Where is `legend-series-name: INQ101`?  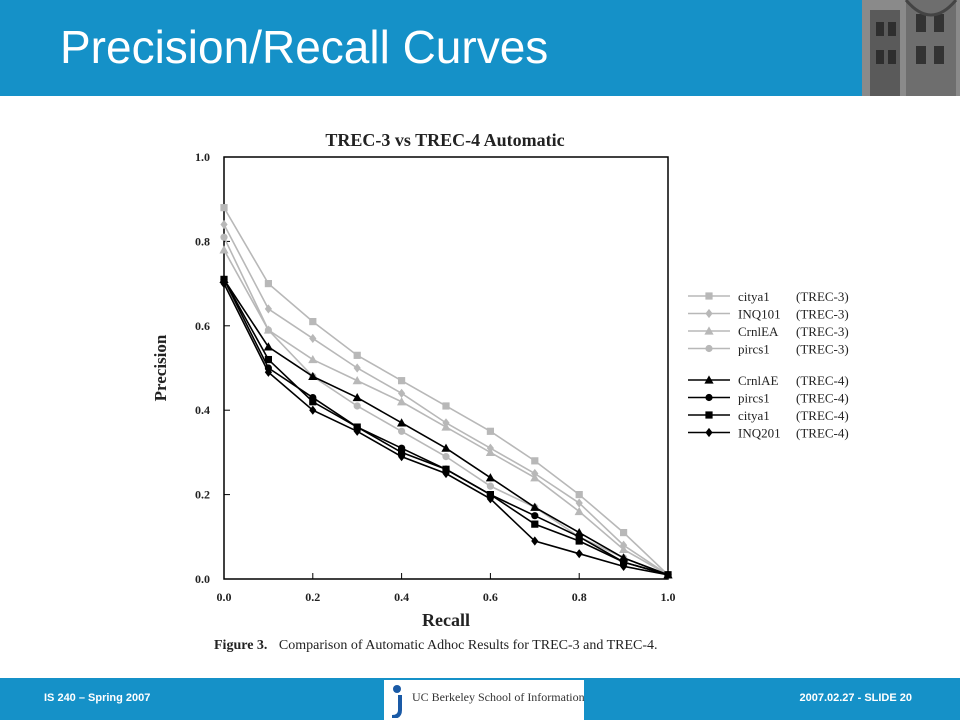
legend-series-name: INQ101 is located at coordinates (759, 314).